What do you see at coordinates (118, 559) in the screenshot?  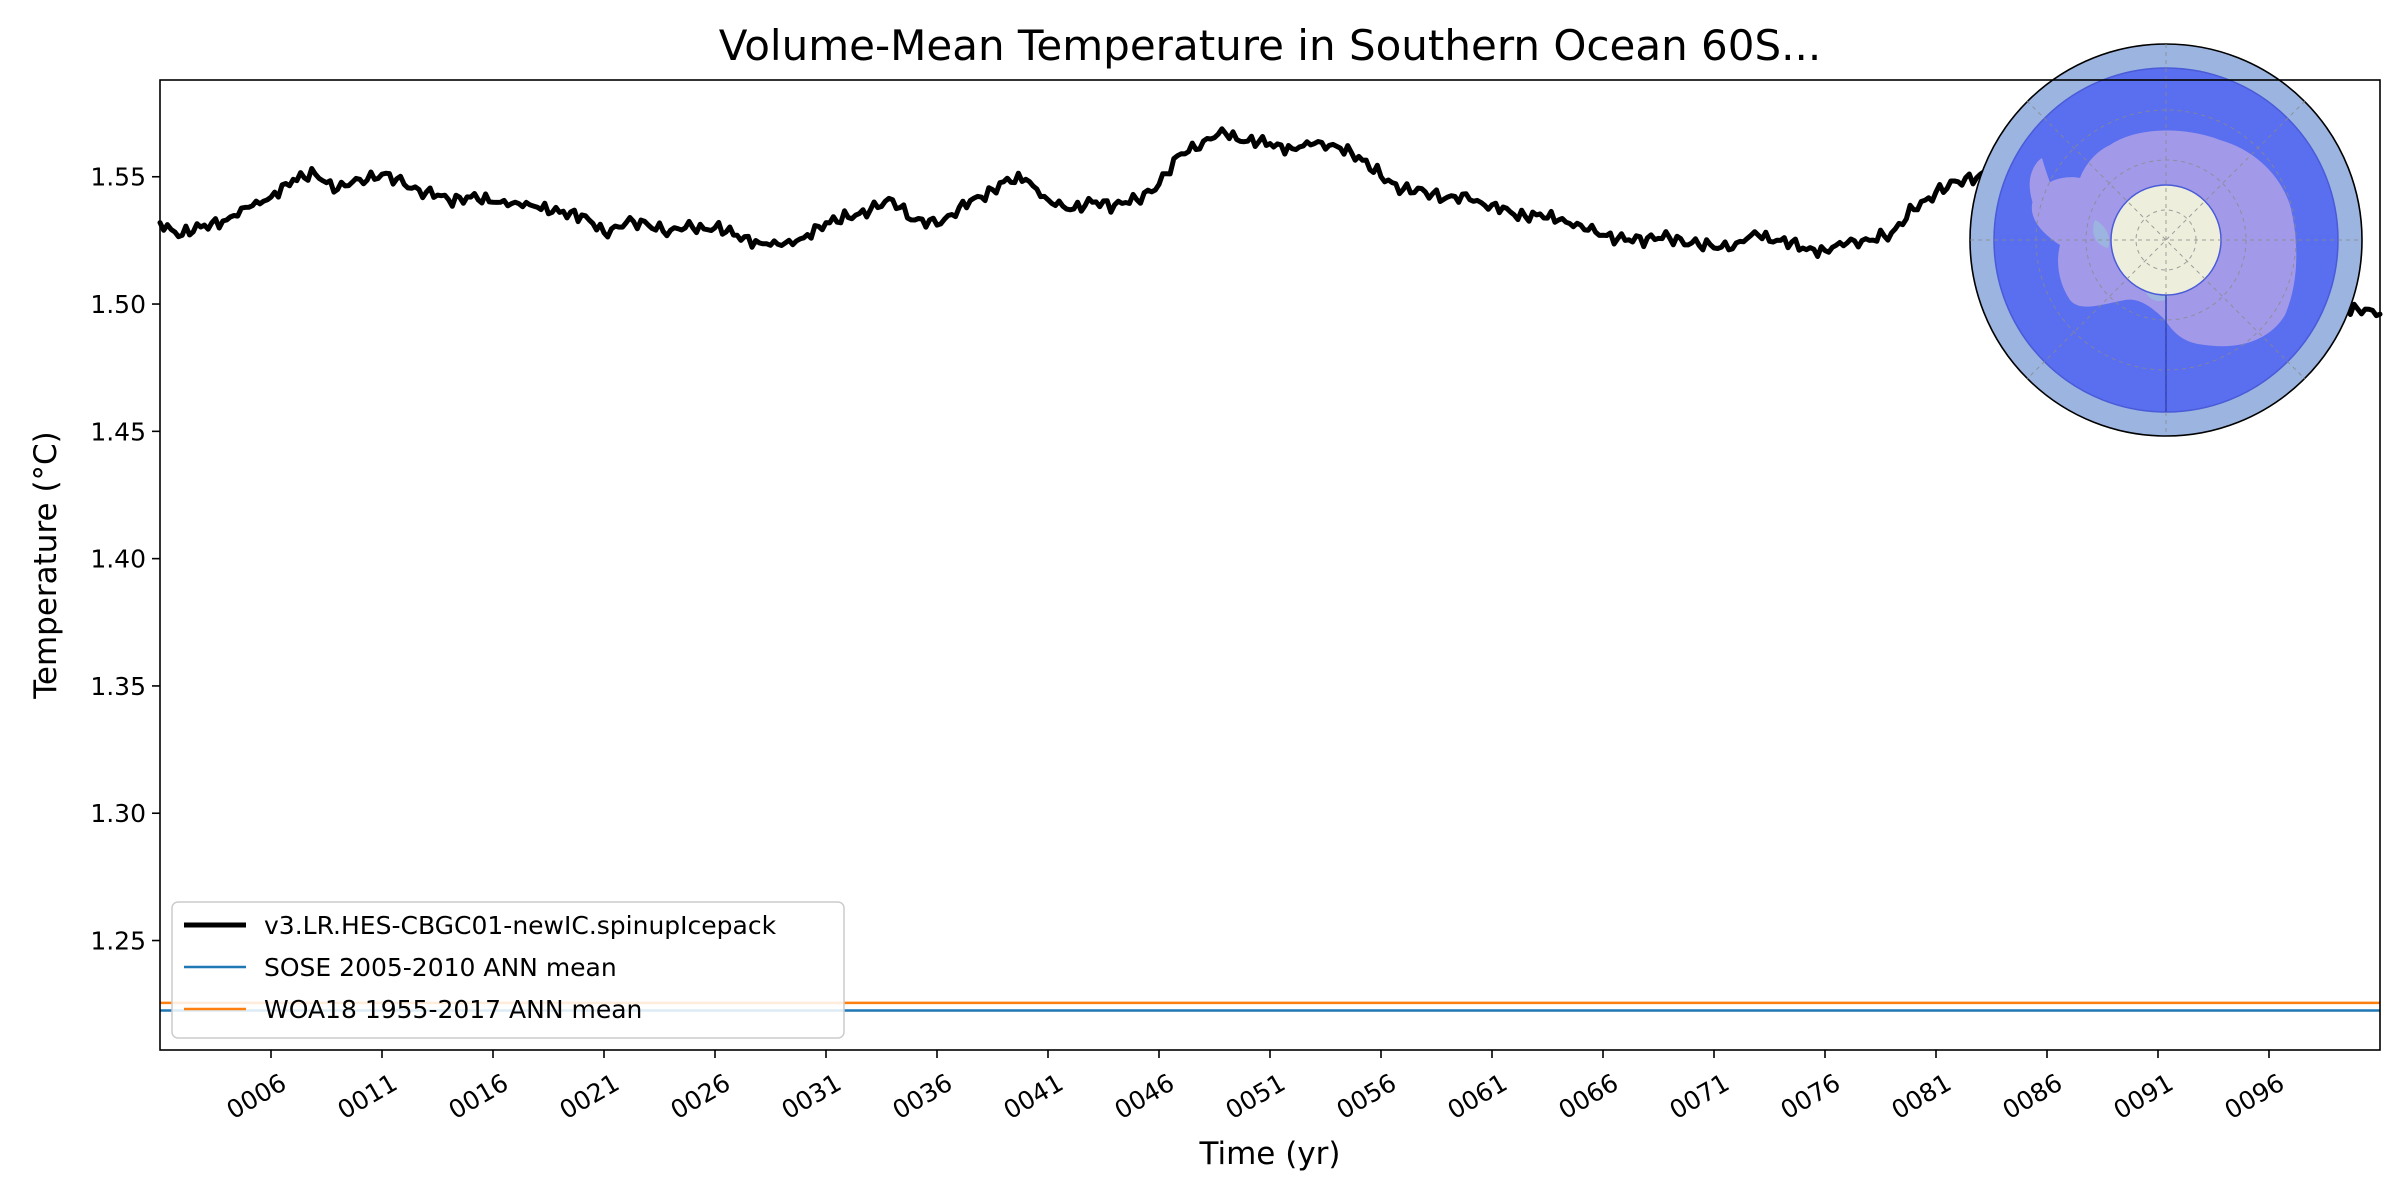 I see `y-tick-label: 1.40` at bounding box center [118, 559].